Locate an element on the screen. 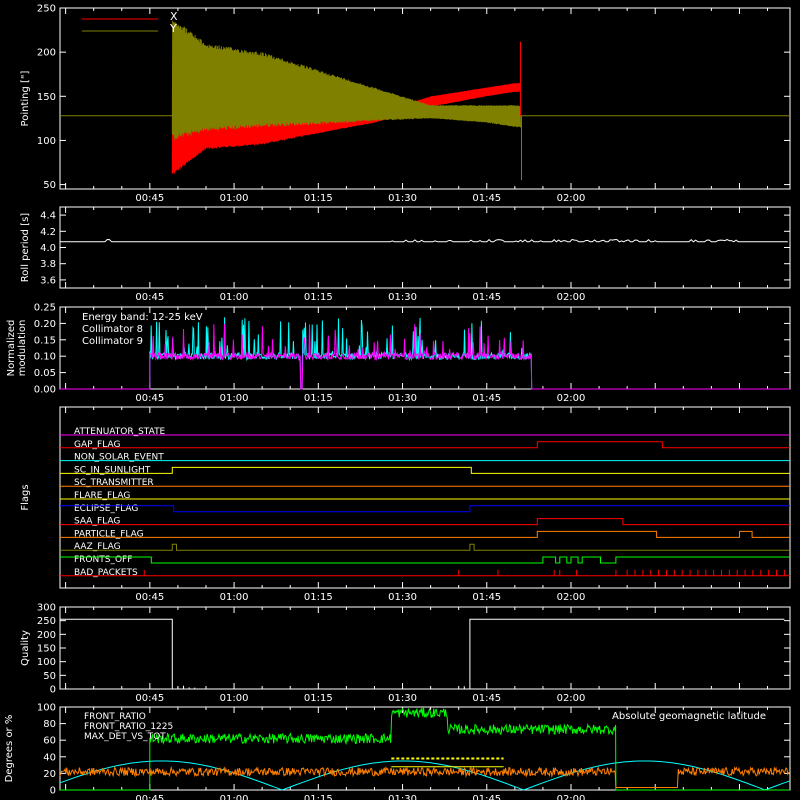 The height and width of the screenshot is (800, 800). annotation-energy-band: Energy band: 12-25 keV is located at coordinates (142, 317).